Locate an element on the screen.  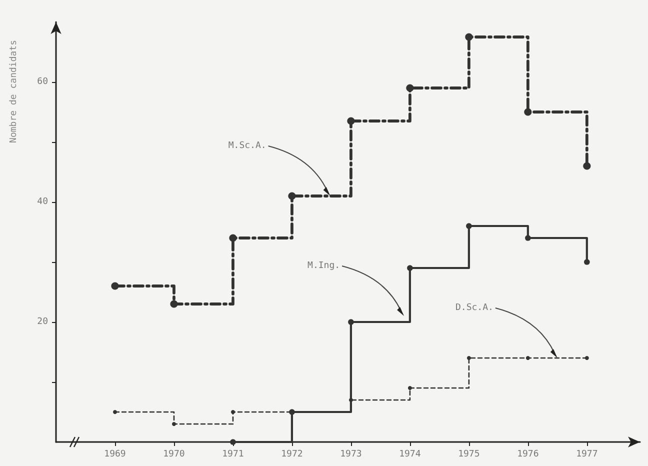
x-tick-label: 1970 is located at coordinates (174, 455).